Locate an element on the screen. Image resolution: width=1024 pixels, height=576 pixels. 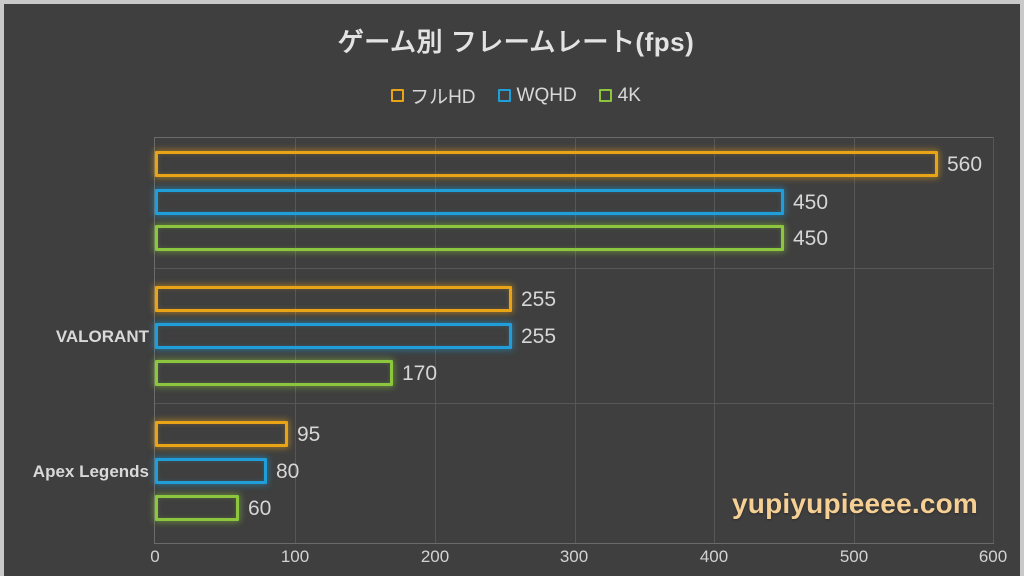
legend-item-4k: 4K is located at coordinates (619, 95).